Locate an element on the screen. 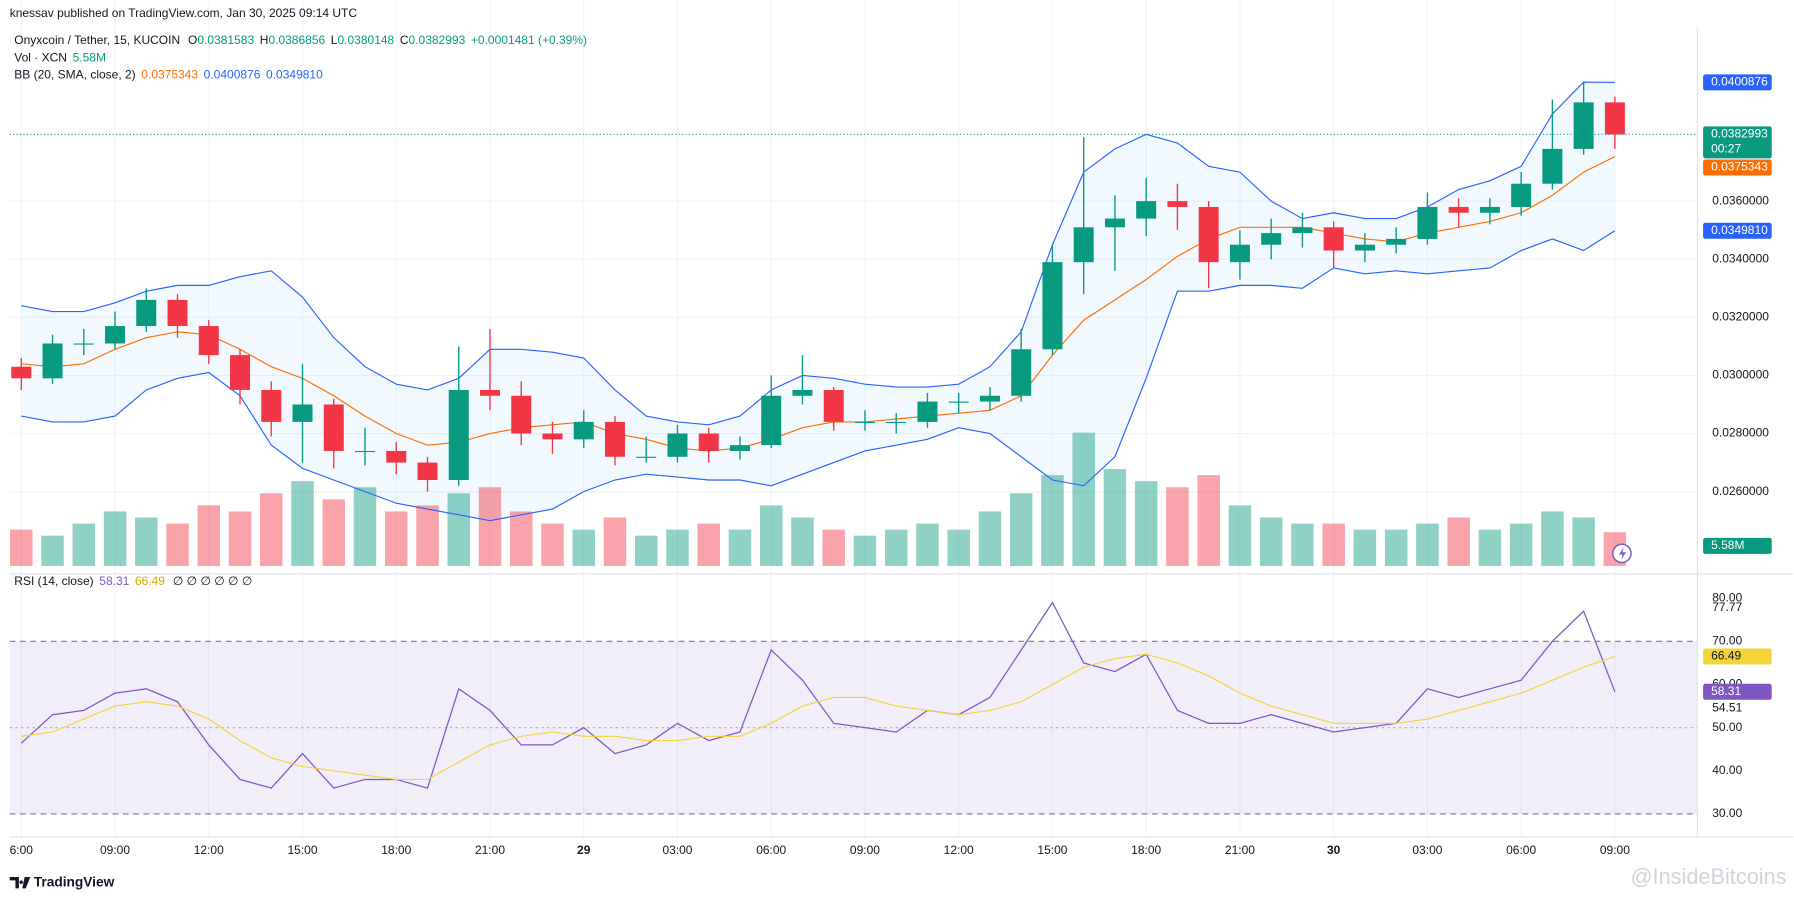 The image size is (1794, 901). y-tick-label: 0.0340000 is located at coordinates (1740, 258).